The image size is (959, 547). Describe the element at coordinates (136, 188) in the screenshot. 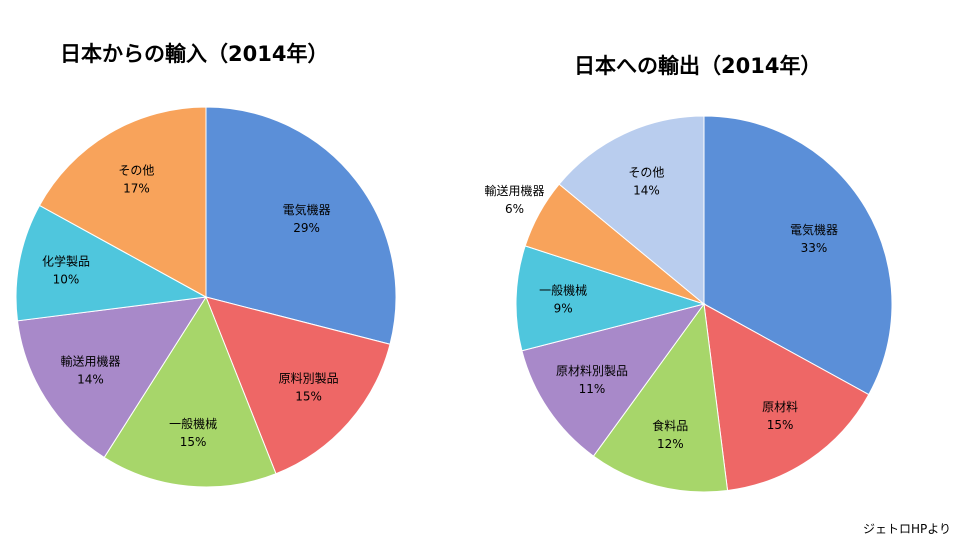

I see `slice-value-label: 17%` at that location.